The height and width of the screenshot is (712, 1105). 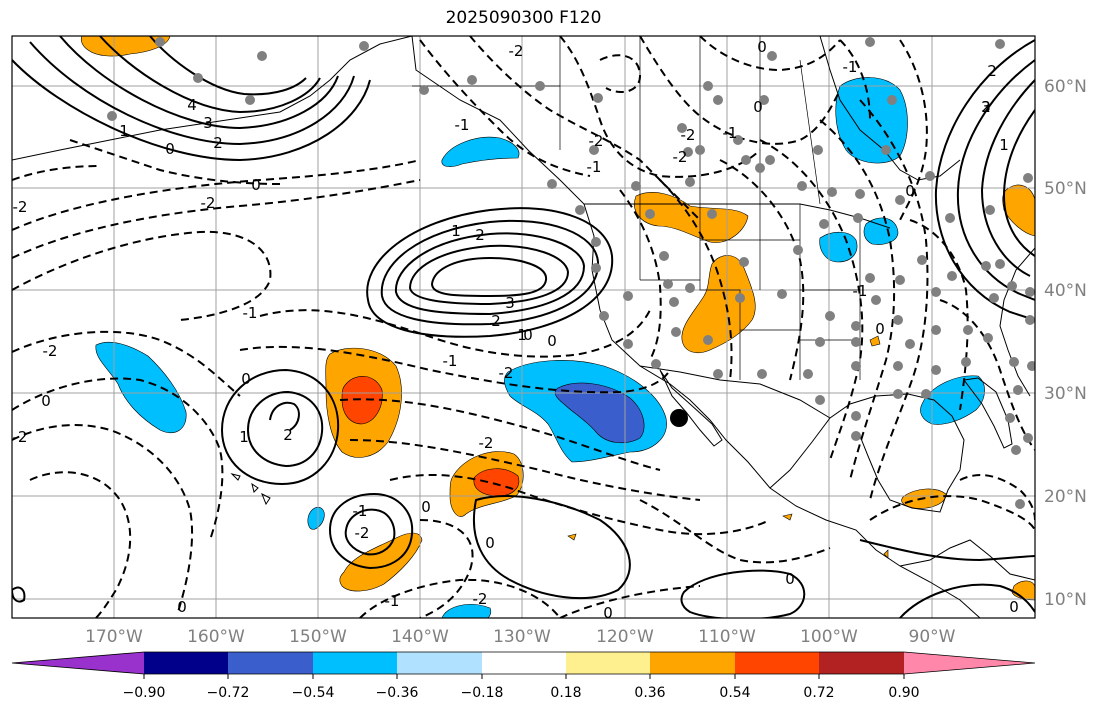 What do you see at coordinates (56, 173) in the screenshot?
I see `dashed-contour-far-west` at bounding box center [56, 173].